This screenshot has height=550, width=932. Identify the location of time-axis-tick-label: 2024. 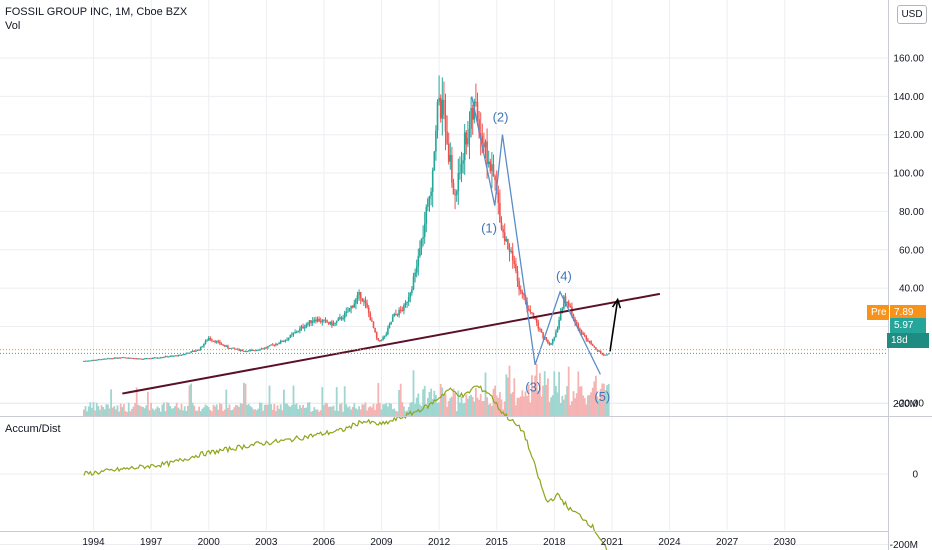
(669, 542).